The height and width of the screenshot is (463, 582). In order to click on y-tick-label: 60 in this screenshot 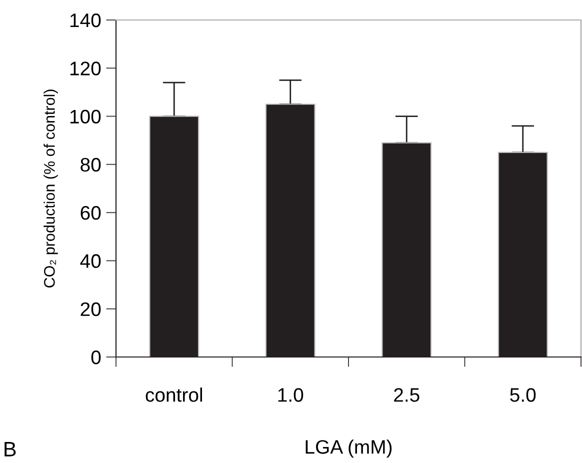, I will do `click(90, 213)`.